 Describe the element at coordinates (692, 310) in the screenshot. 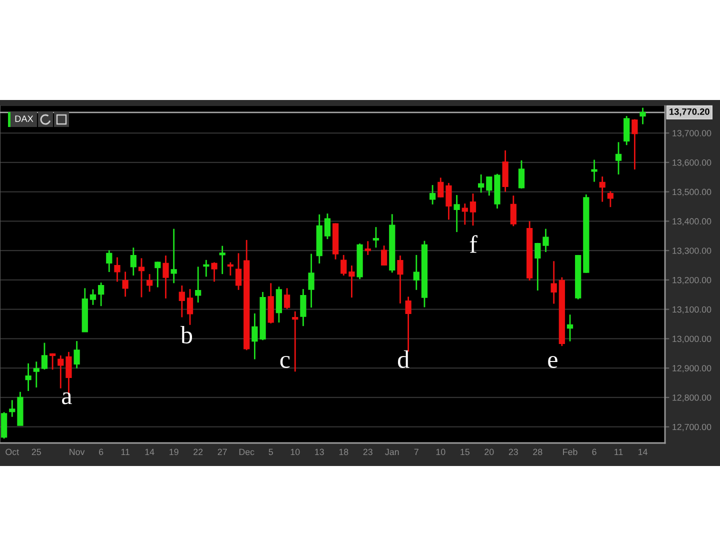

I see `y-tick-label: 13,100.00` at that location.